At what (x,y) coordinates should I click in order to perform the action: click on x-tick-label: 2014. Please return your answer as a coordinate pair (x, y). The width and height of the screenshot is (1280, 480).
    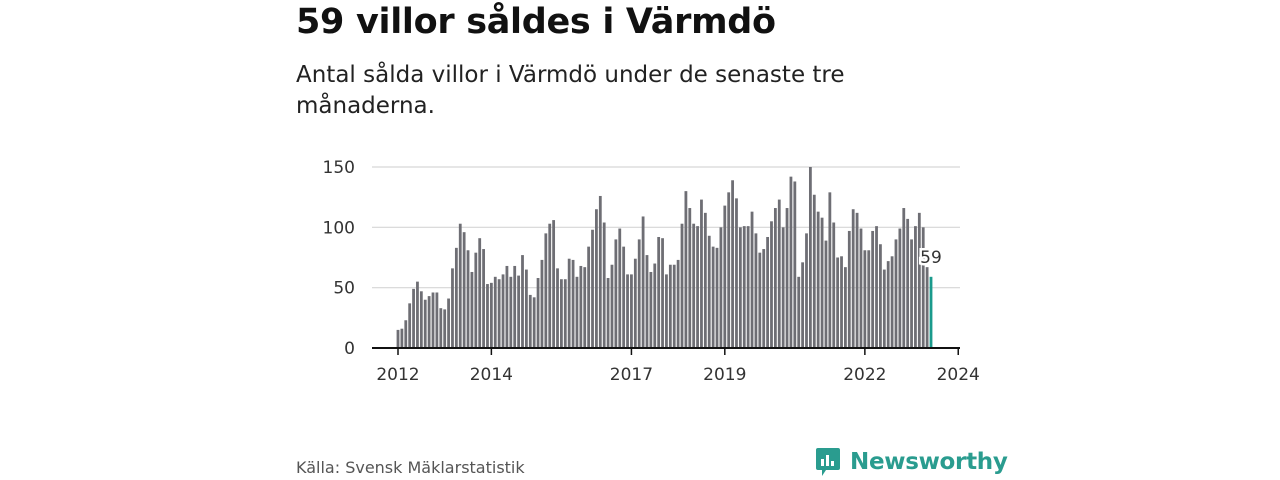
    Looking at the image, I should click on (491, 375).